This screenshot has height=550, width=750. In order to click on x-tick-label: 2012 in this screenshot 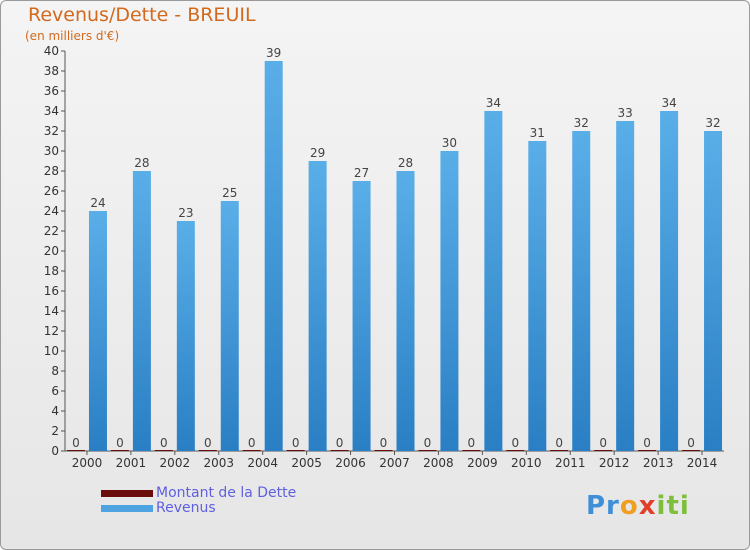, I will do `click(614, 463)`.